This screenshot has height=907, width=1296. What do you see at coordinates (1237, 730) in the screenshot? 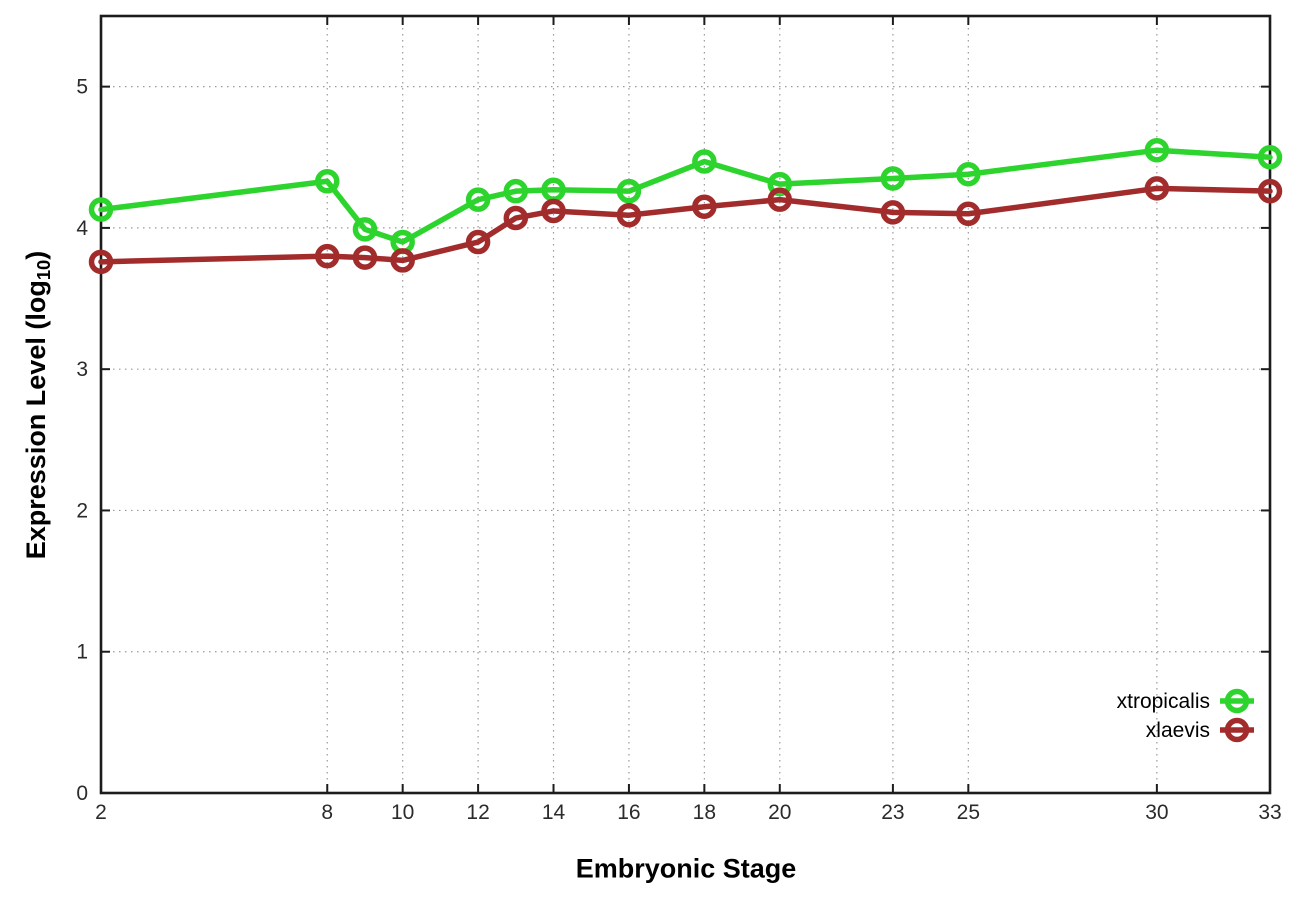
I see `legend-marker-xlaevis` at bounding box center [1237, 730].